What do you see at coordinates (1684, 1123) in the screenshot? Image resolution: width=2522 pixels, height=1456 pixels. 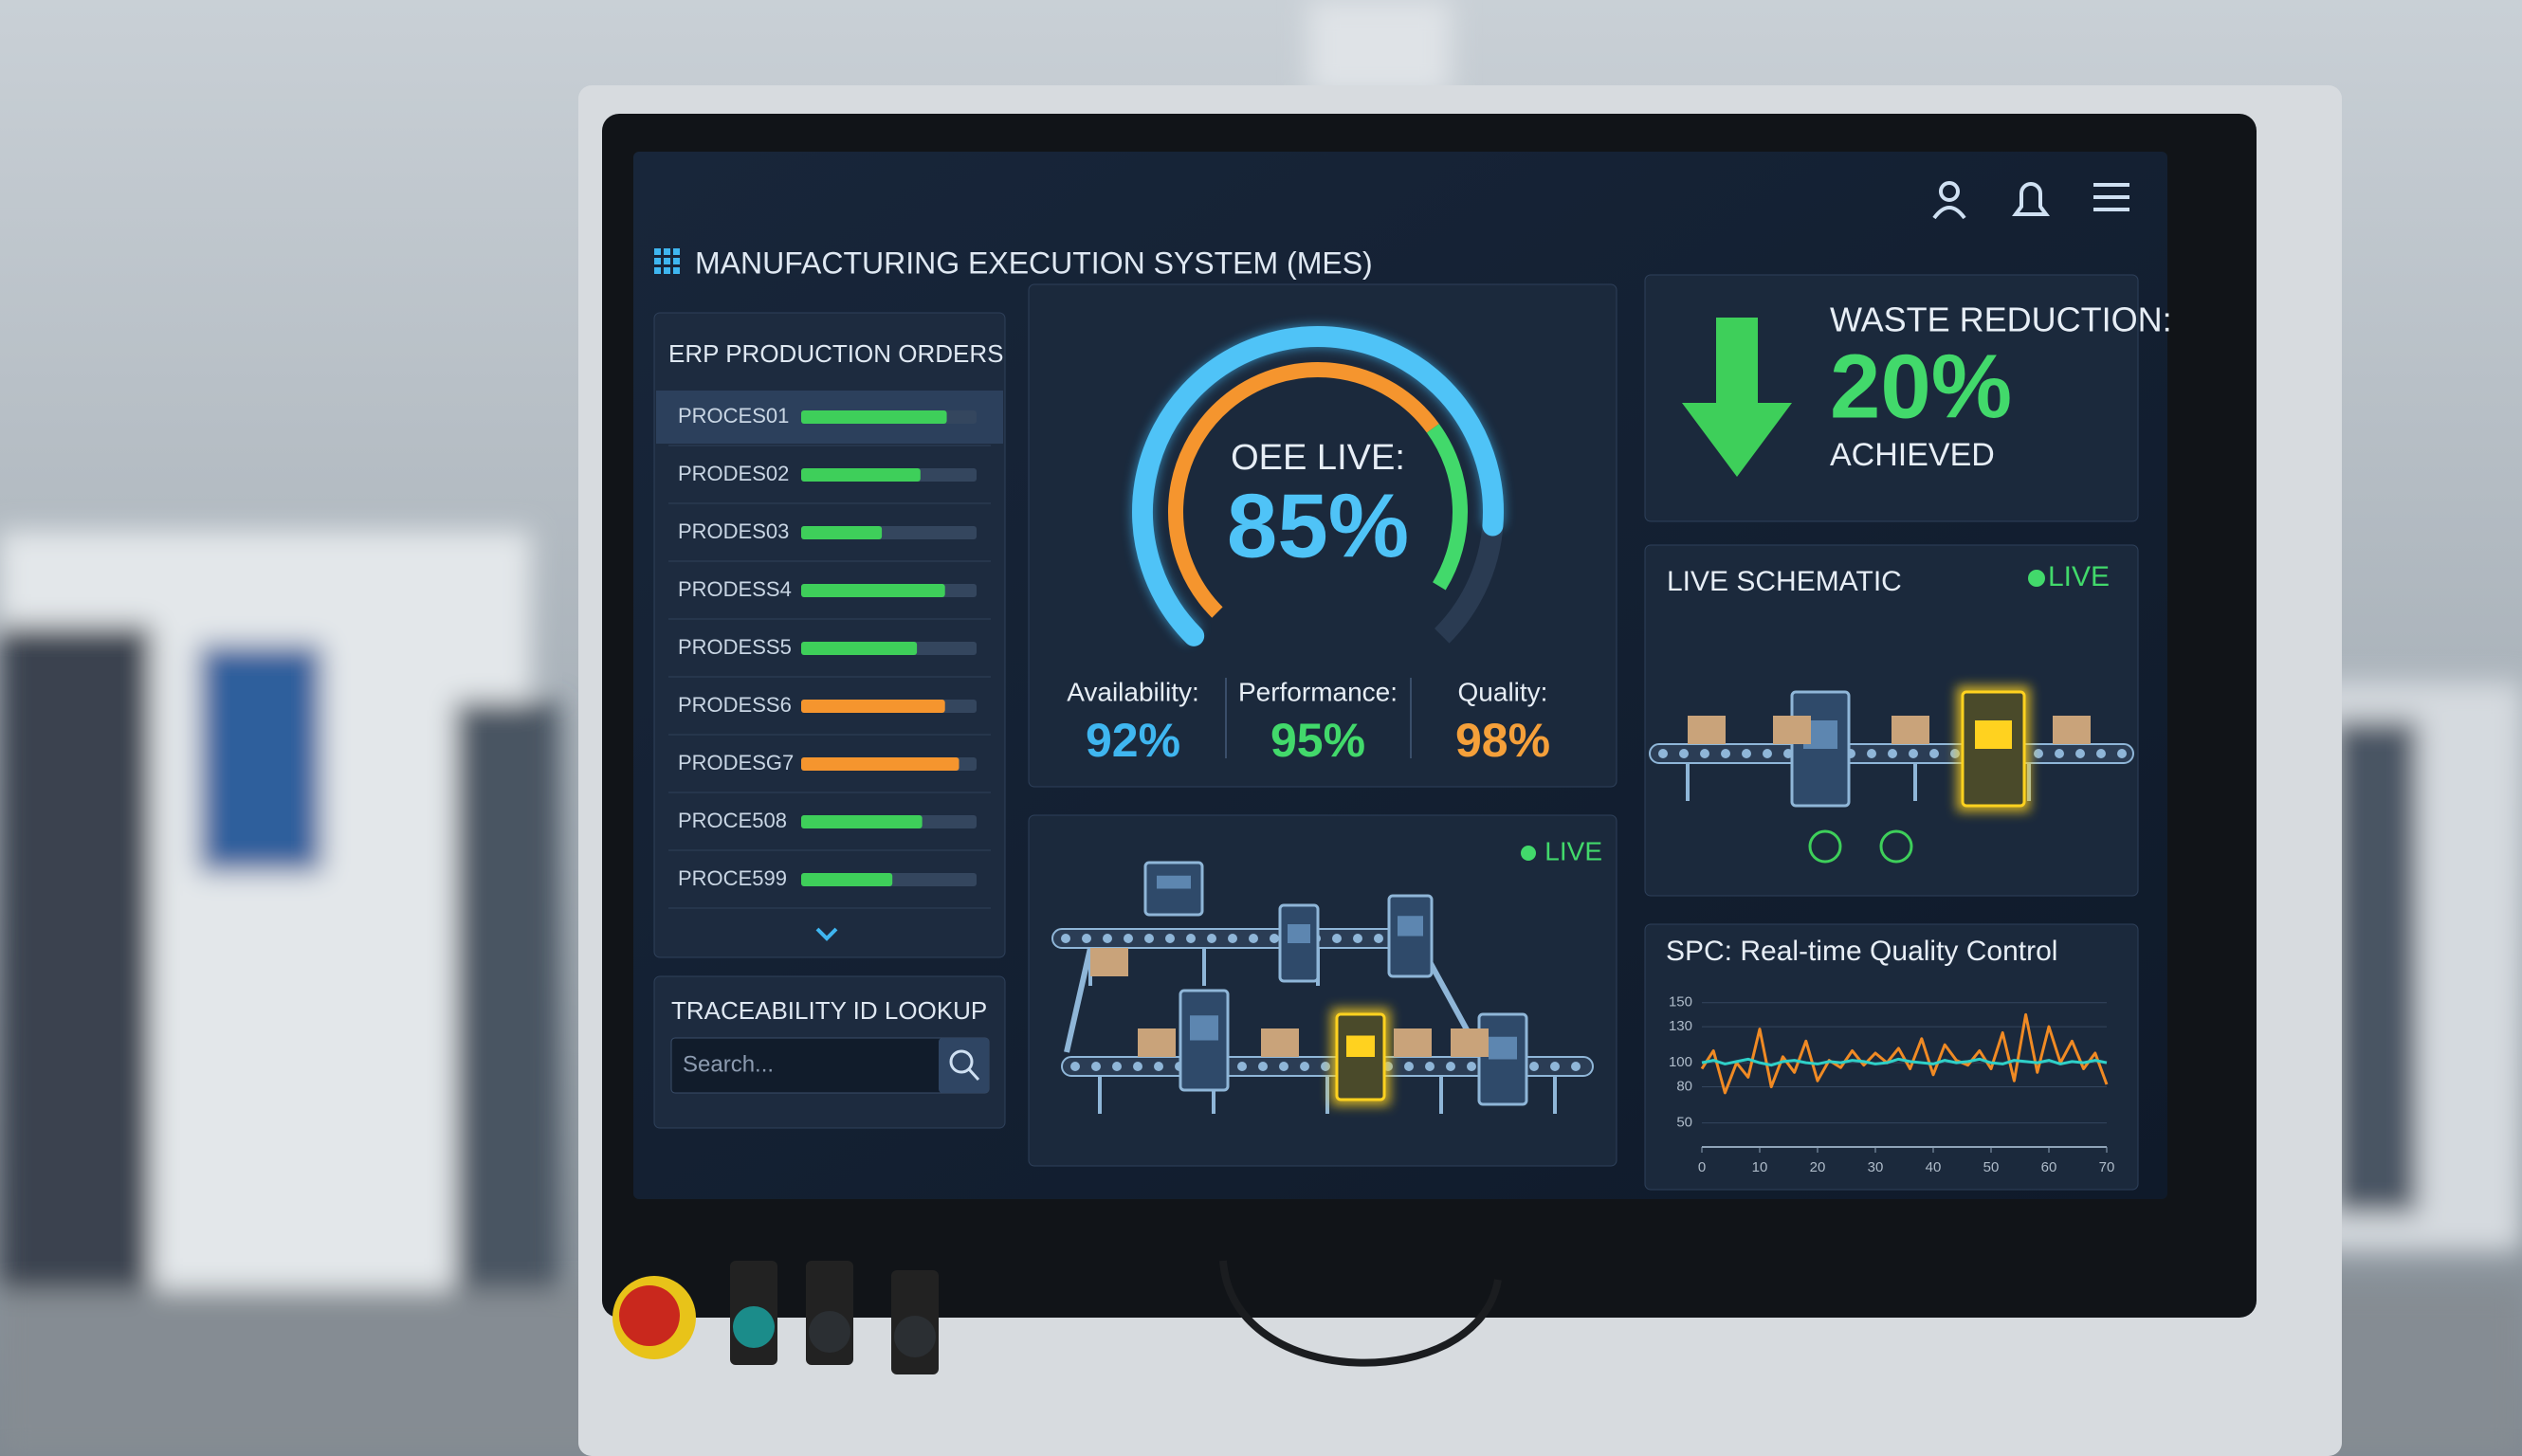 I see `y-tick-label: 50` at bounding box center [1684, 1123].